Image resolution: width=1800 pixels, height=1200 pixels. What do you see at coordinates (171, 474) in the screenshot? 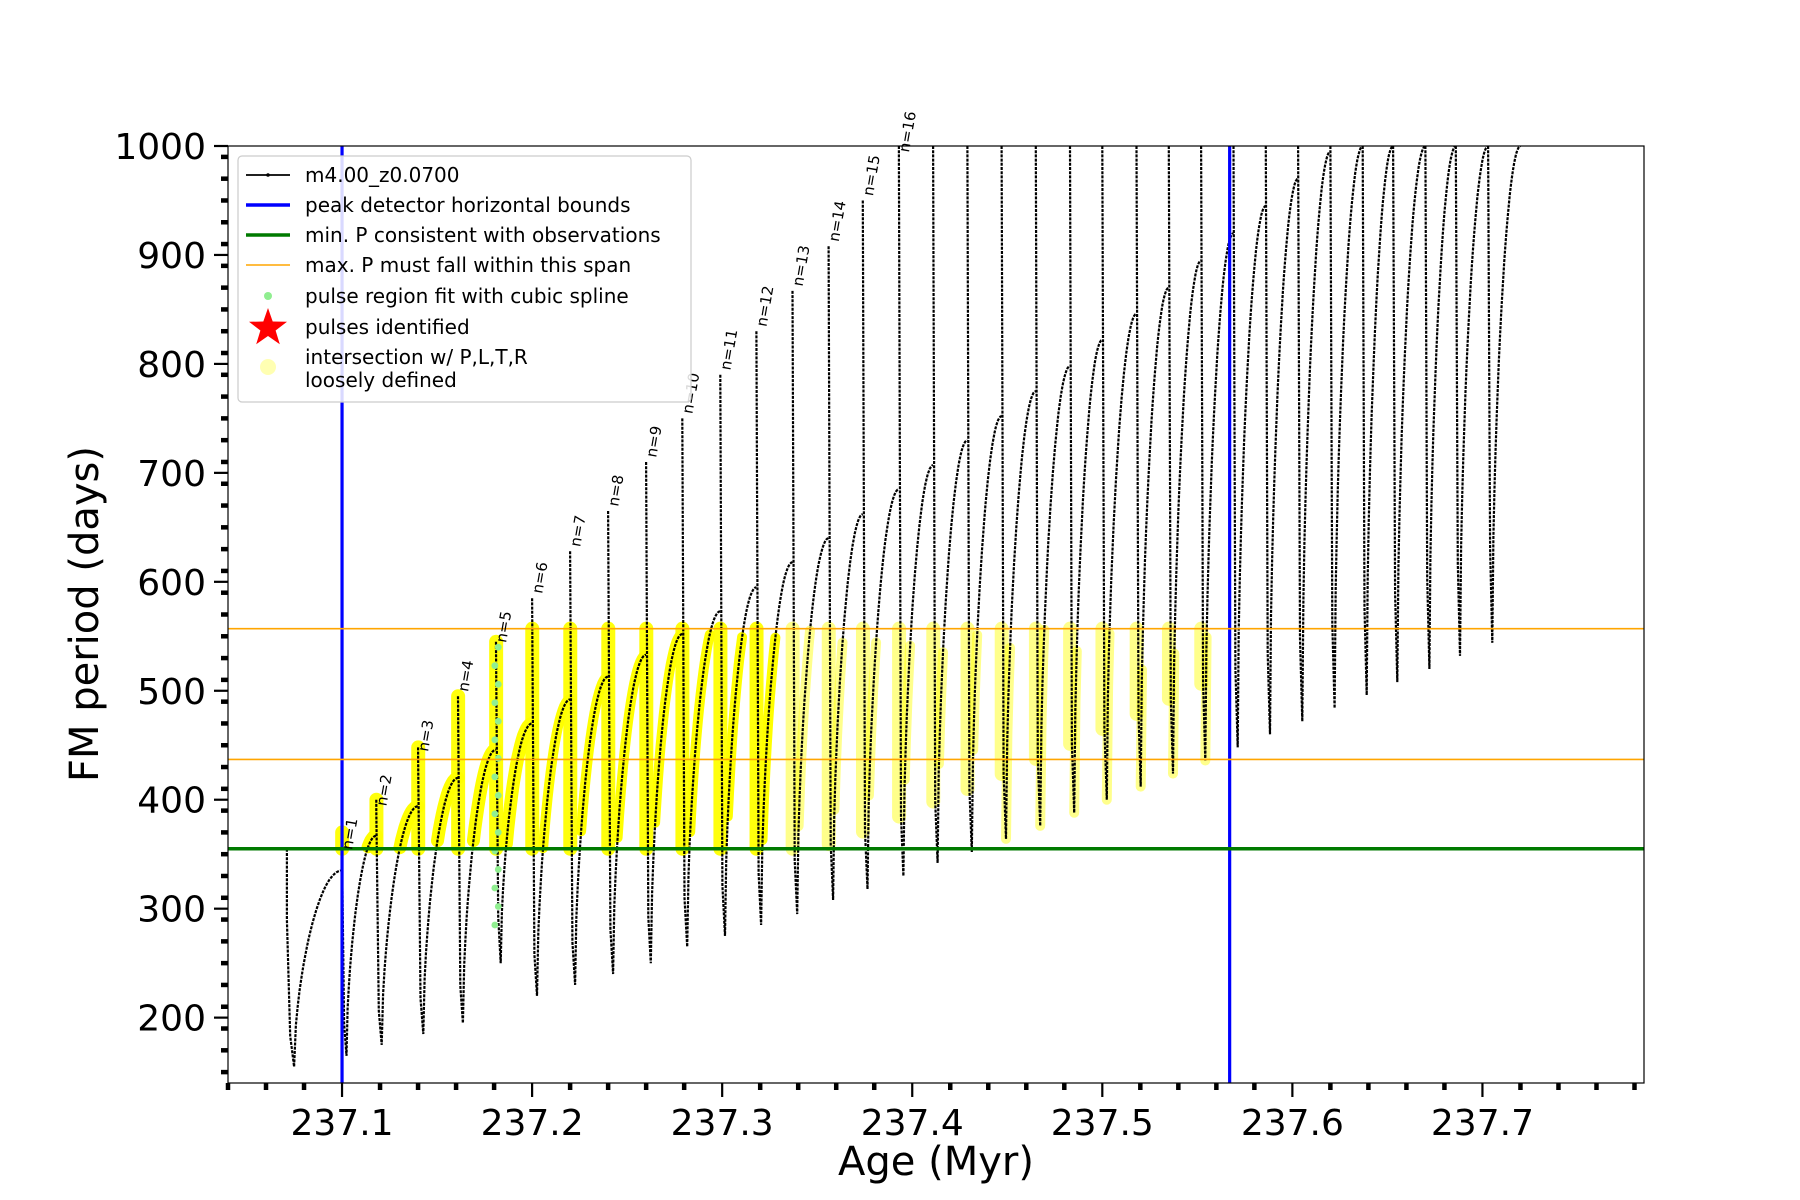
I see `y-tick-label: 700` at bounding box center [171, 474].